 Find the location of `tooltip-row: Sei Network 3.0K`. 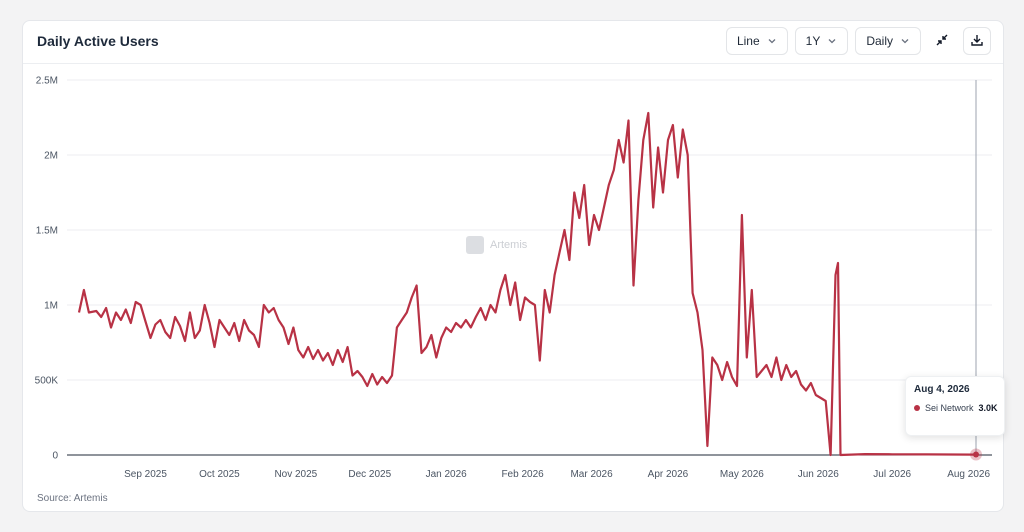

tooltip-row: Sei Network 3.0K is located at coordinates (956, 408).